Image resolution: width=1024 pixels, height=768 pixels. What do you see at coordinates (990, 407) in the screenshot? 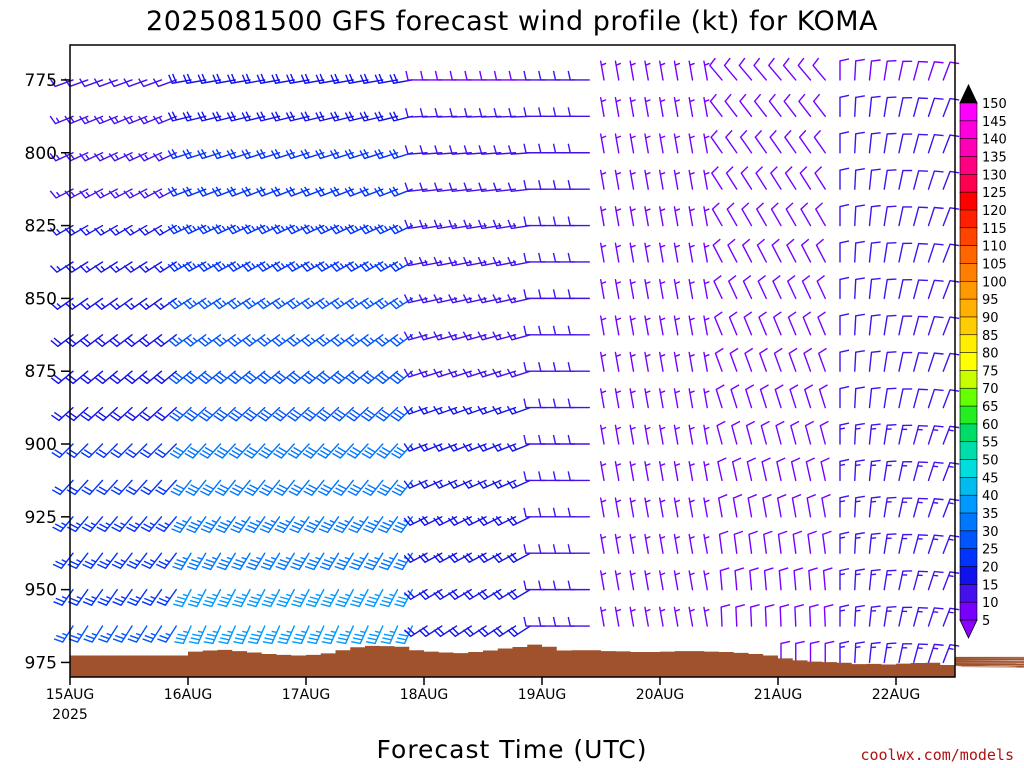
I see `colorbar-label: 65` at bounding box center [990, 407].